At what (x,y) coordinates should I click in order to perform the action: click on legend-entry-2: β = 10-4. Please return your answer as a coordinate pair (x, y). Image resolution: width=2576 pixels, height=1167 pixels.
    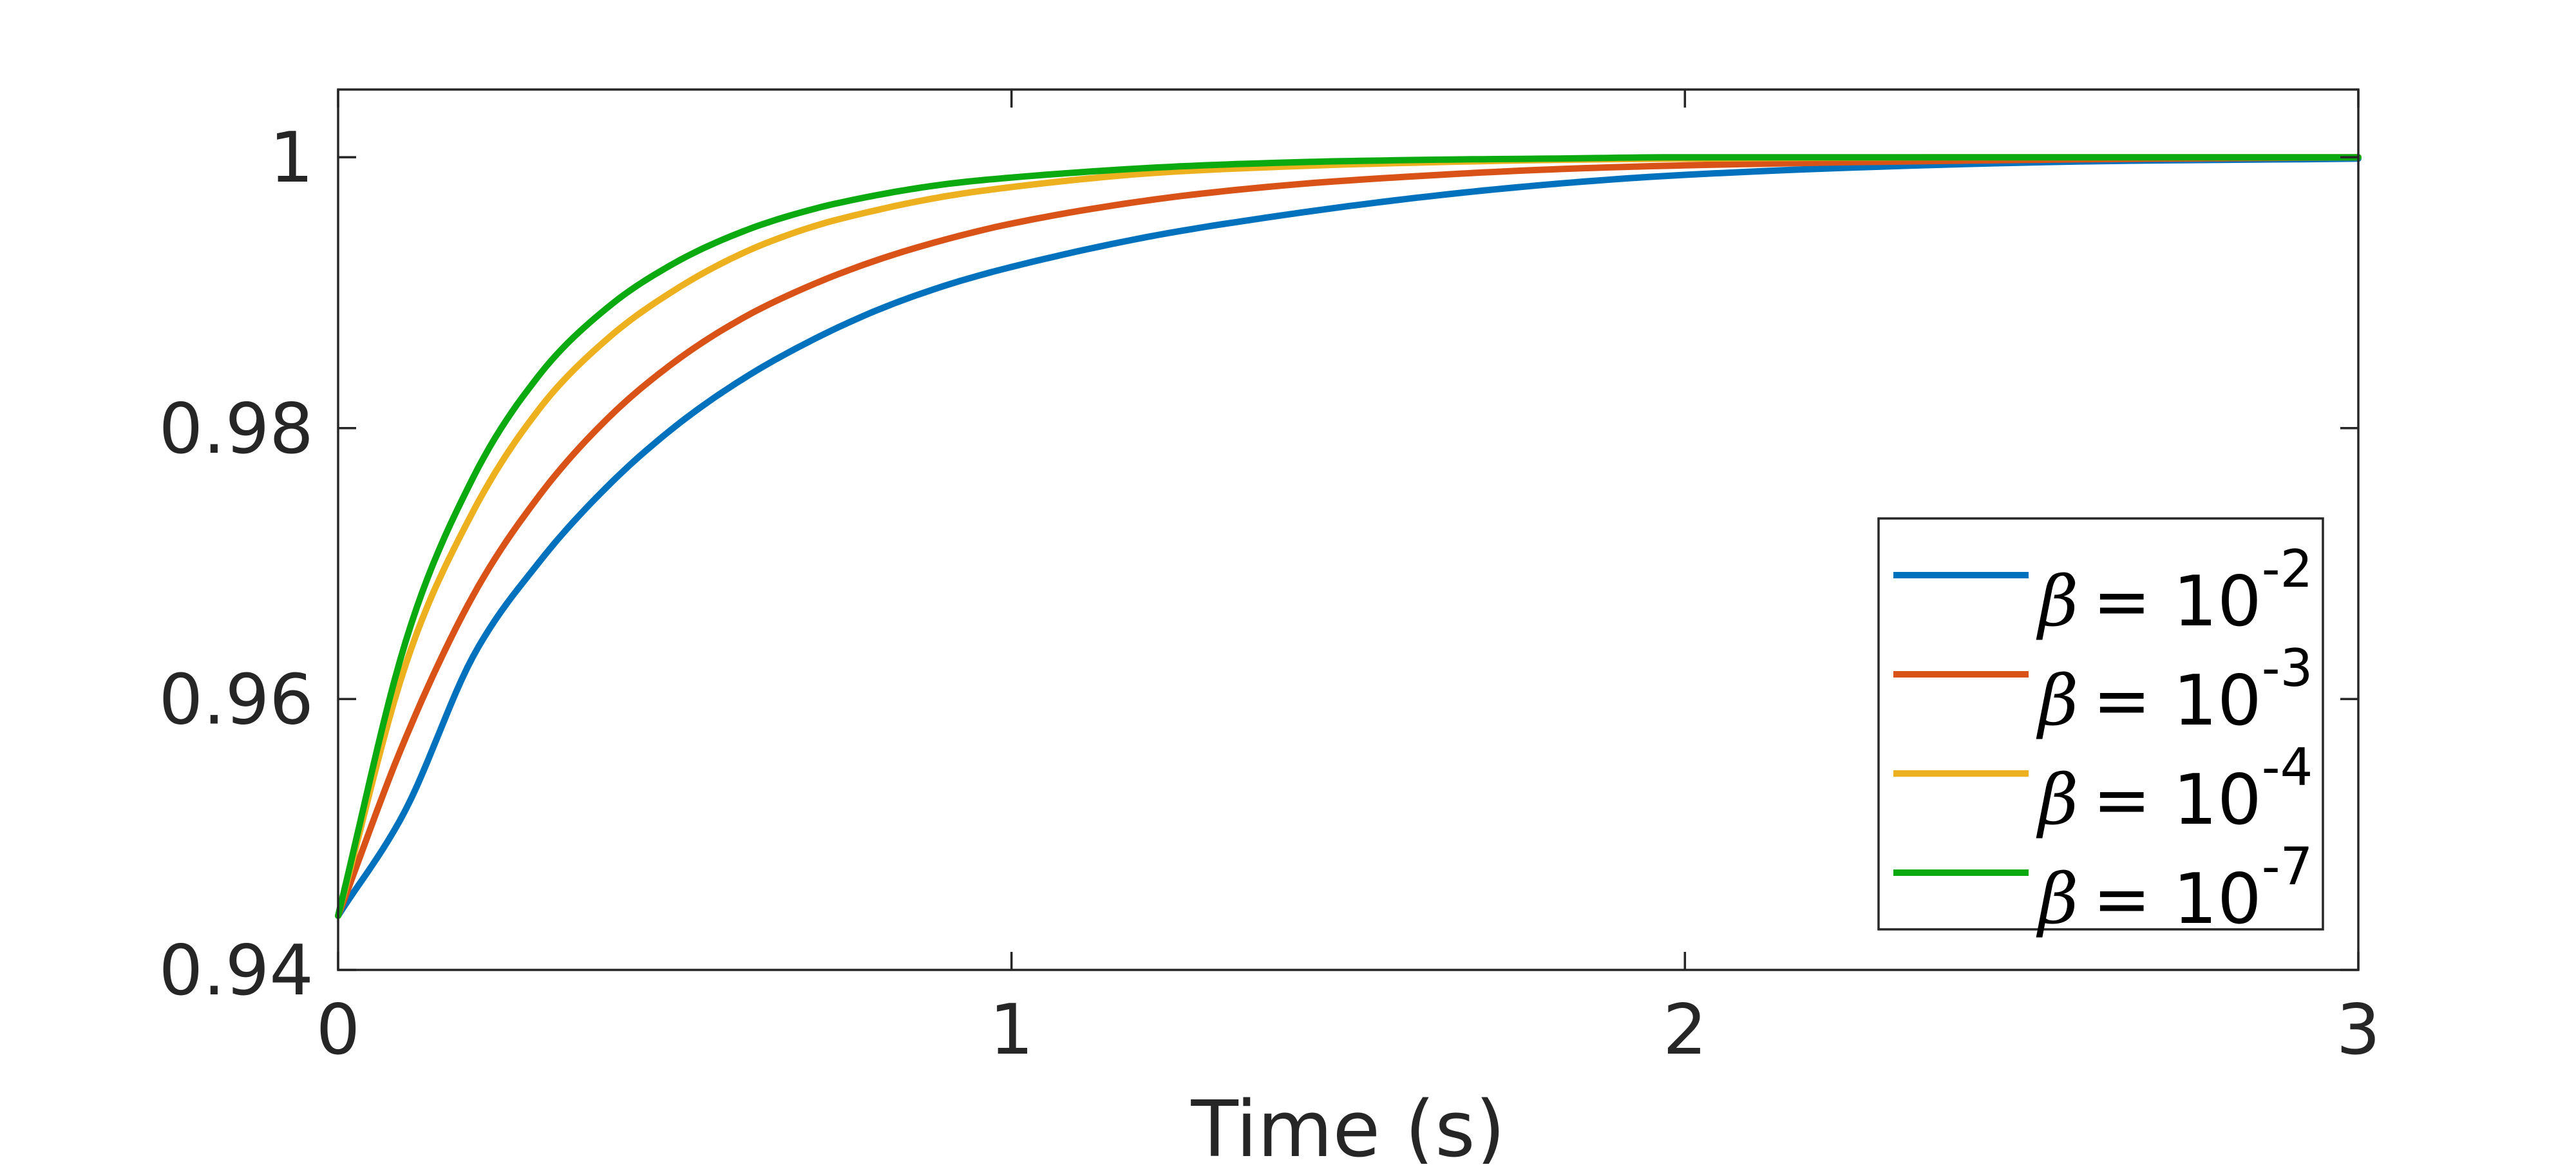
    Looking at the image, I should click on (2103, 788).